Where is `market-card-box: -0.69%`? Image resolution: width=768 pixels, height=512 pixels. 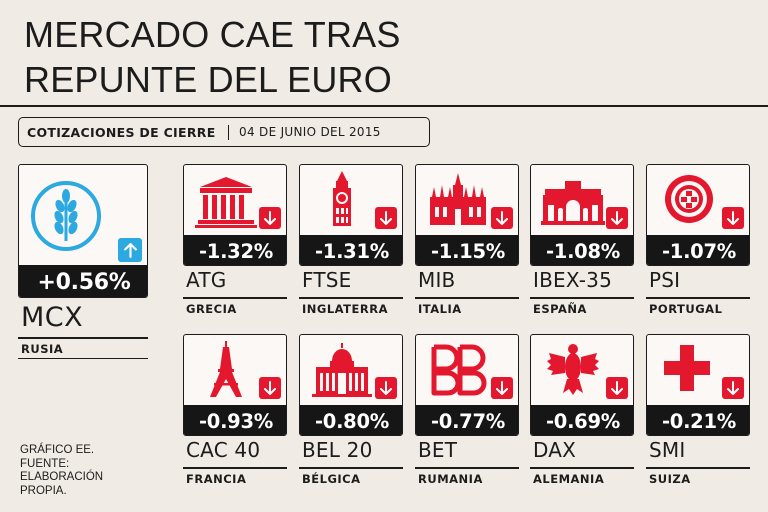
market-card-box: -0.69% is located at coordinates (582, 385).